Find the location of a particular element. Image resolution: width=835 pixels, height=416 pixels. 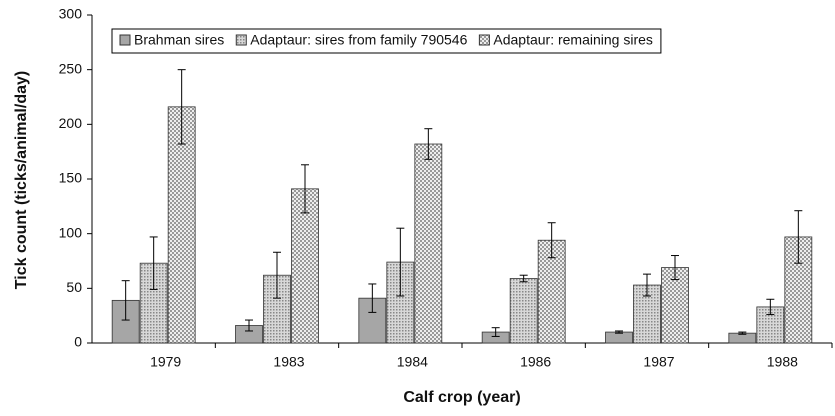

y-tick-label: 150 is located at coordinates (71, 178).